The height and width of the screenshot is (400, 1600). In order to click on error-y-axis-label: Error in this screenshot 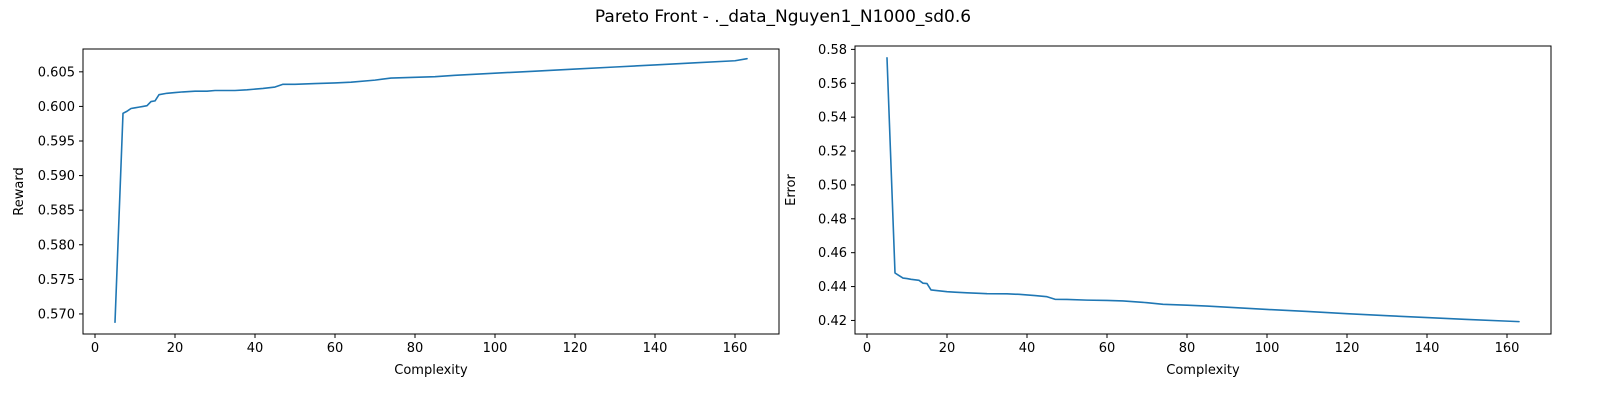, I will do `click(791, 190)`.